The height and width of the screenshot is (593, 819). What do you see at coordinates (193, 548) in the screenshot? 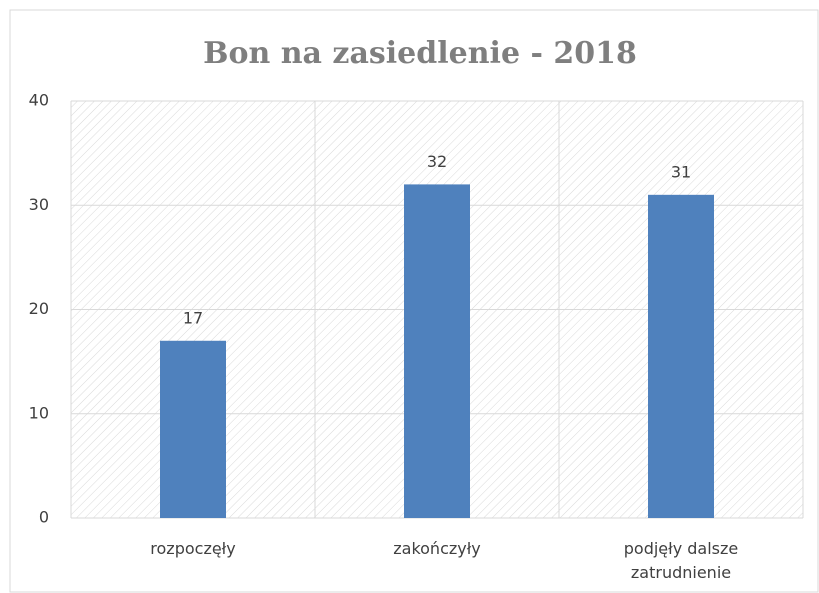
I see `x-tick-label: rozpoczęły` at bounding box center [193, 548].